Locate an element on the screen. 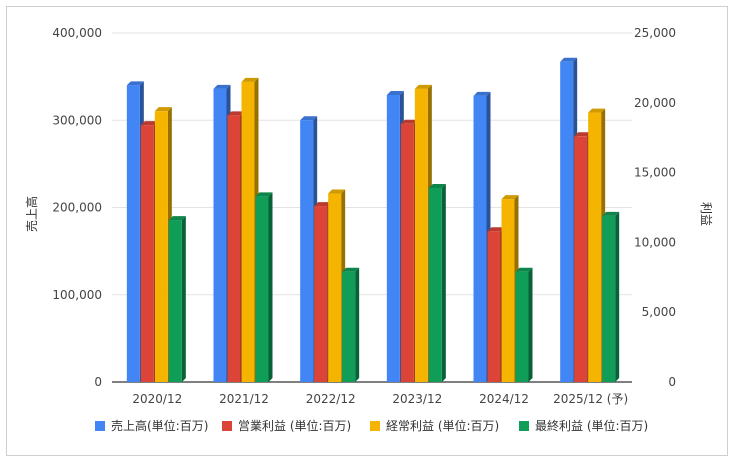 This screenshot has width=734, height=462. y-right-axis-title: 利益 is located at coordinates (706, 214).